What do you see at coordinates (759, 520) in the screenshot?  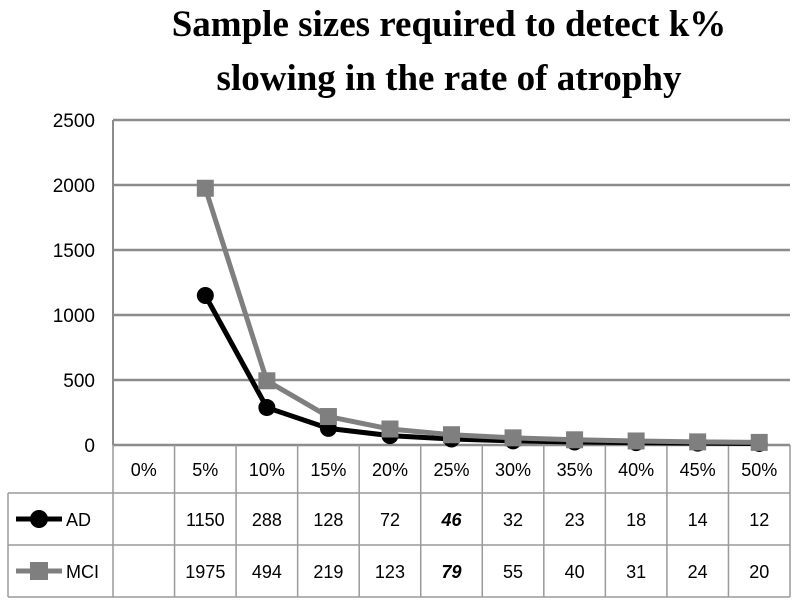 I see `data-label: 12` at bounding box center [759, 520].